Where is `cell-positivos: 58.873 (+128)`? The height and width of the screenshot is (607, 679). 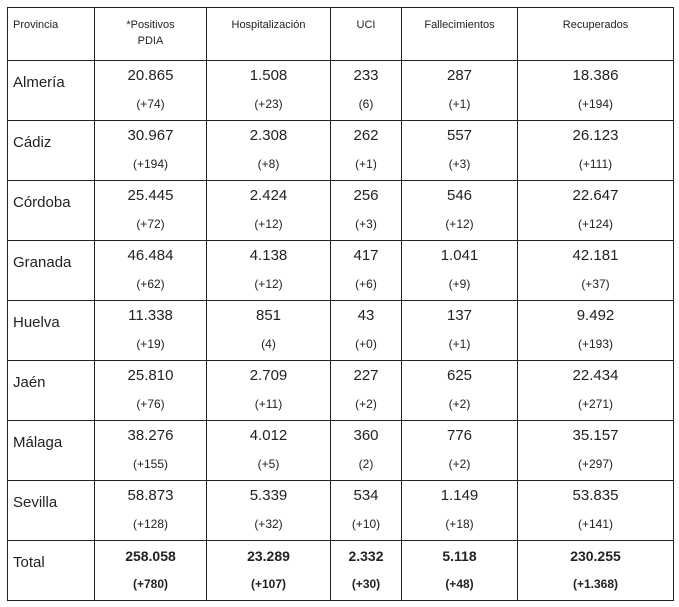 cell-positivos: 58.873 (+128) is located at coordinates (150, 510).